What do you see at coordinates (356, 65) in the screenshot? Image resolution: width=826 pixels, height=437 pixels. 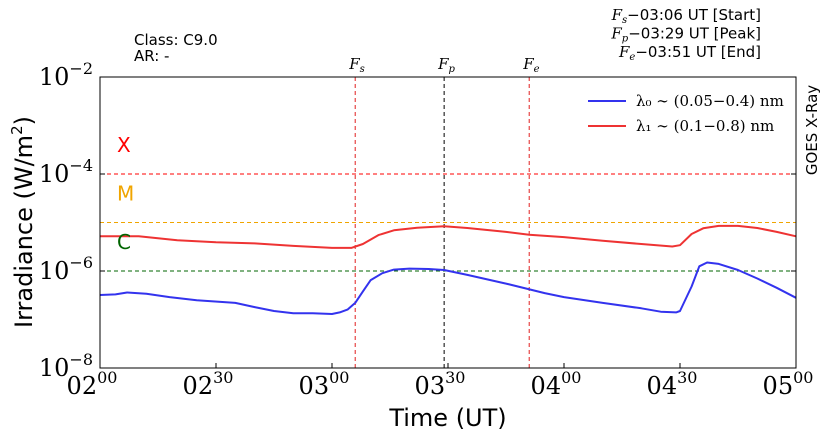 I see `event-label-s: Fs` at bounding box center [356, 65].